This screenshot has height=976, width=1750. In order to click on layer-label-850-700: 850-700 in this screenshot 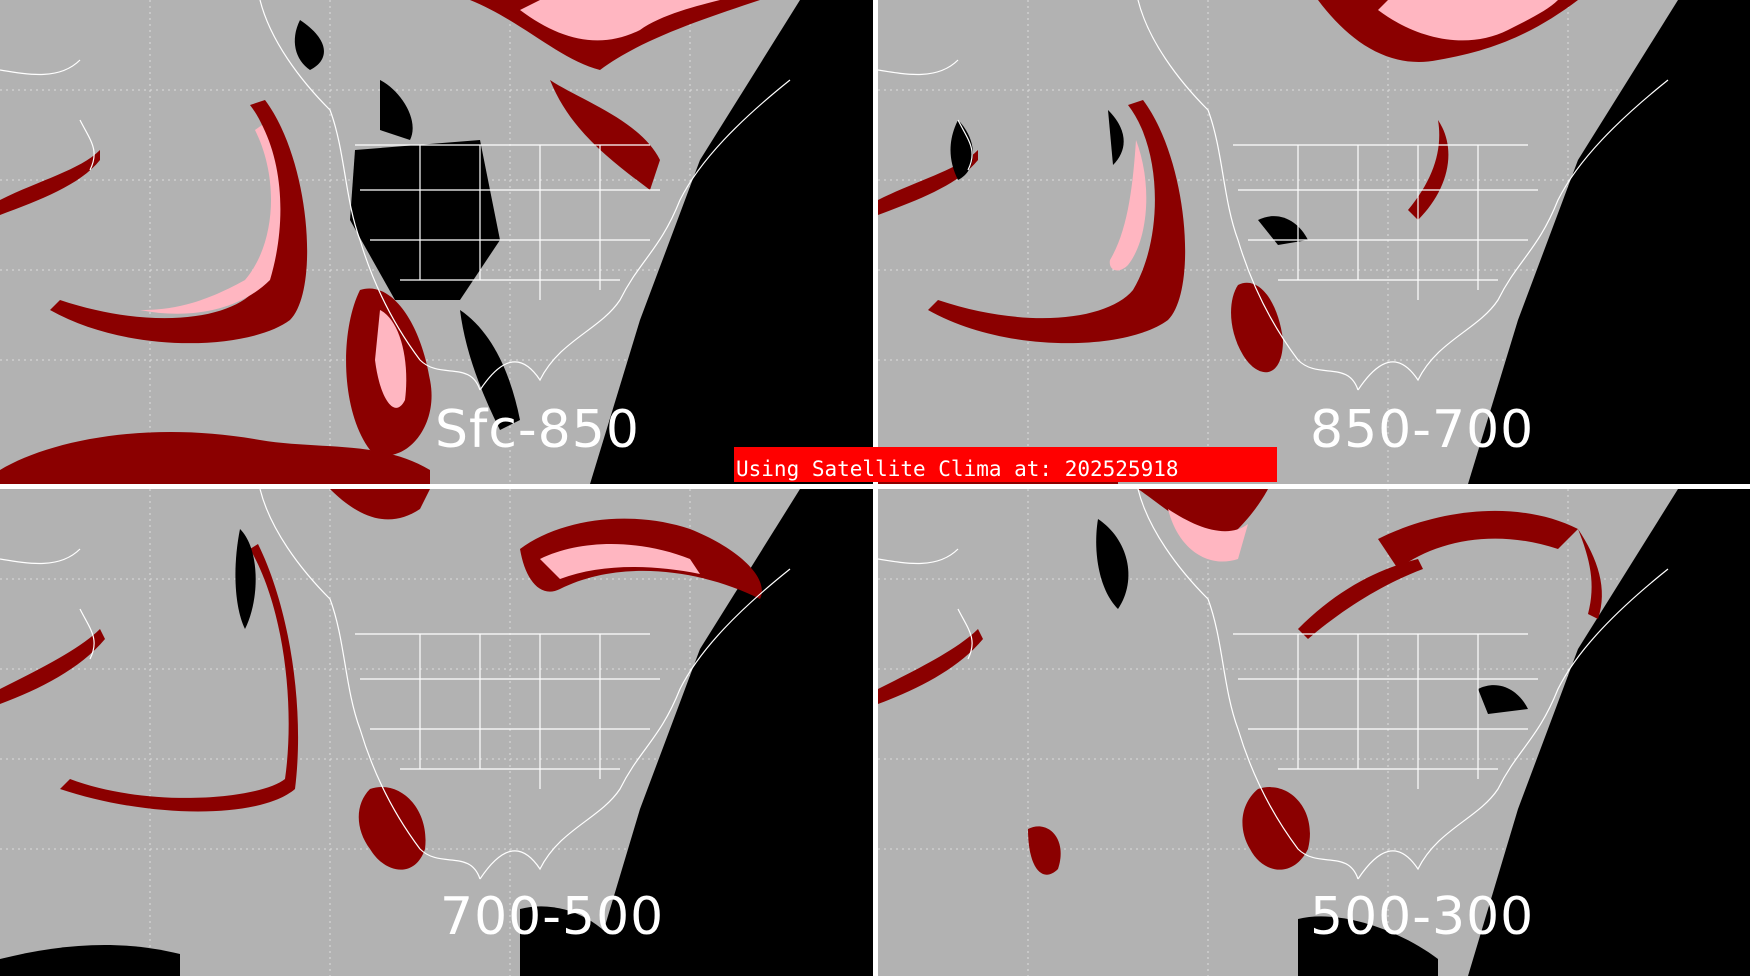, I will do `click(1422, 430)`.